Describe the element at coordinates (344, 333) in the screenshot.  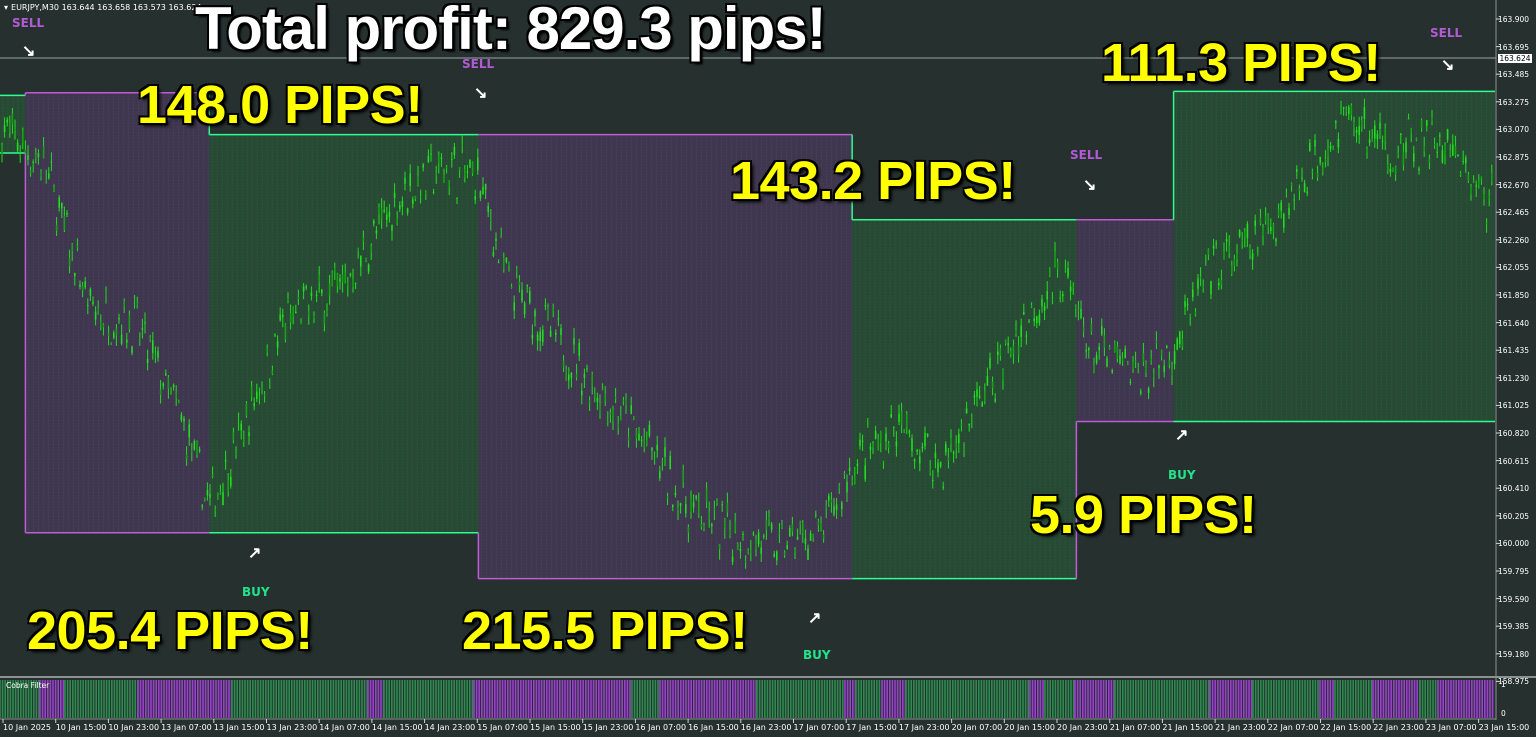
I see `band-fill` at that location.